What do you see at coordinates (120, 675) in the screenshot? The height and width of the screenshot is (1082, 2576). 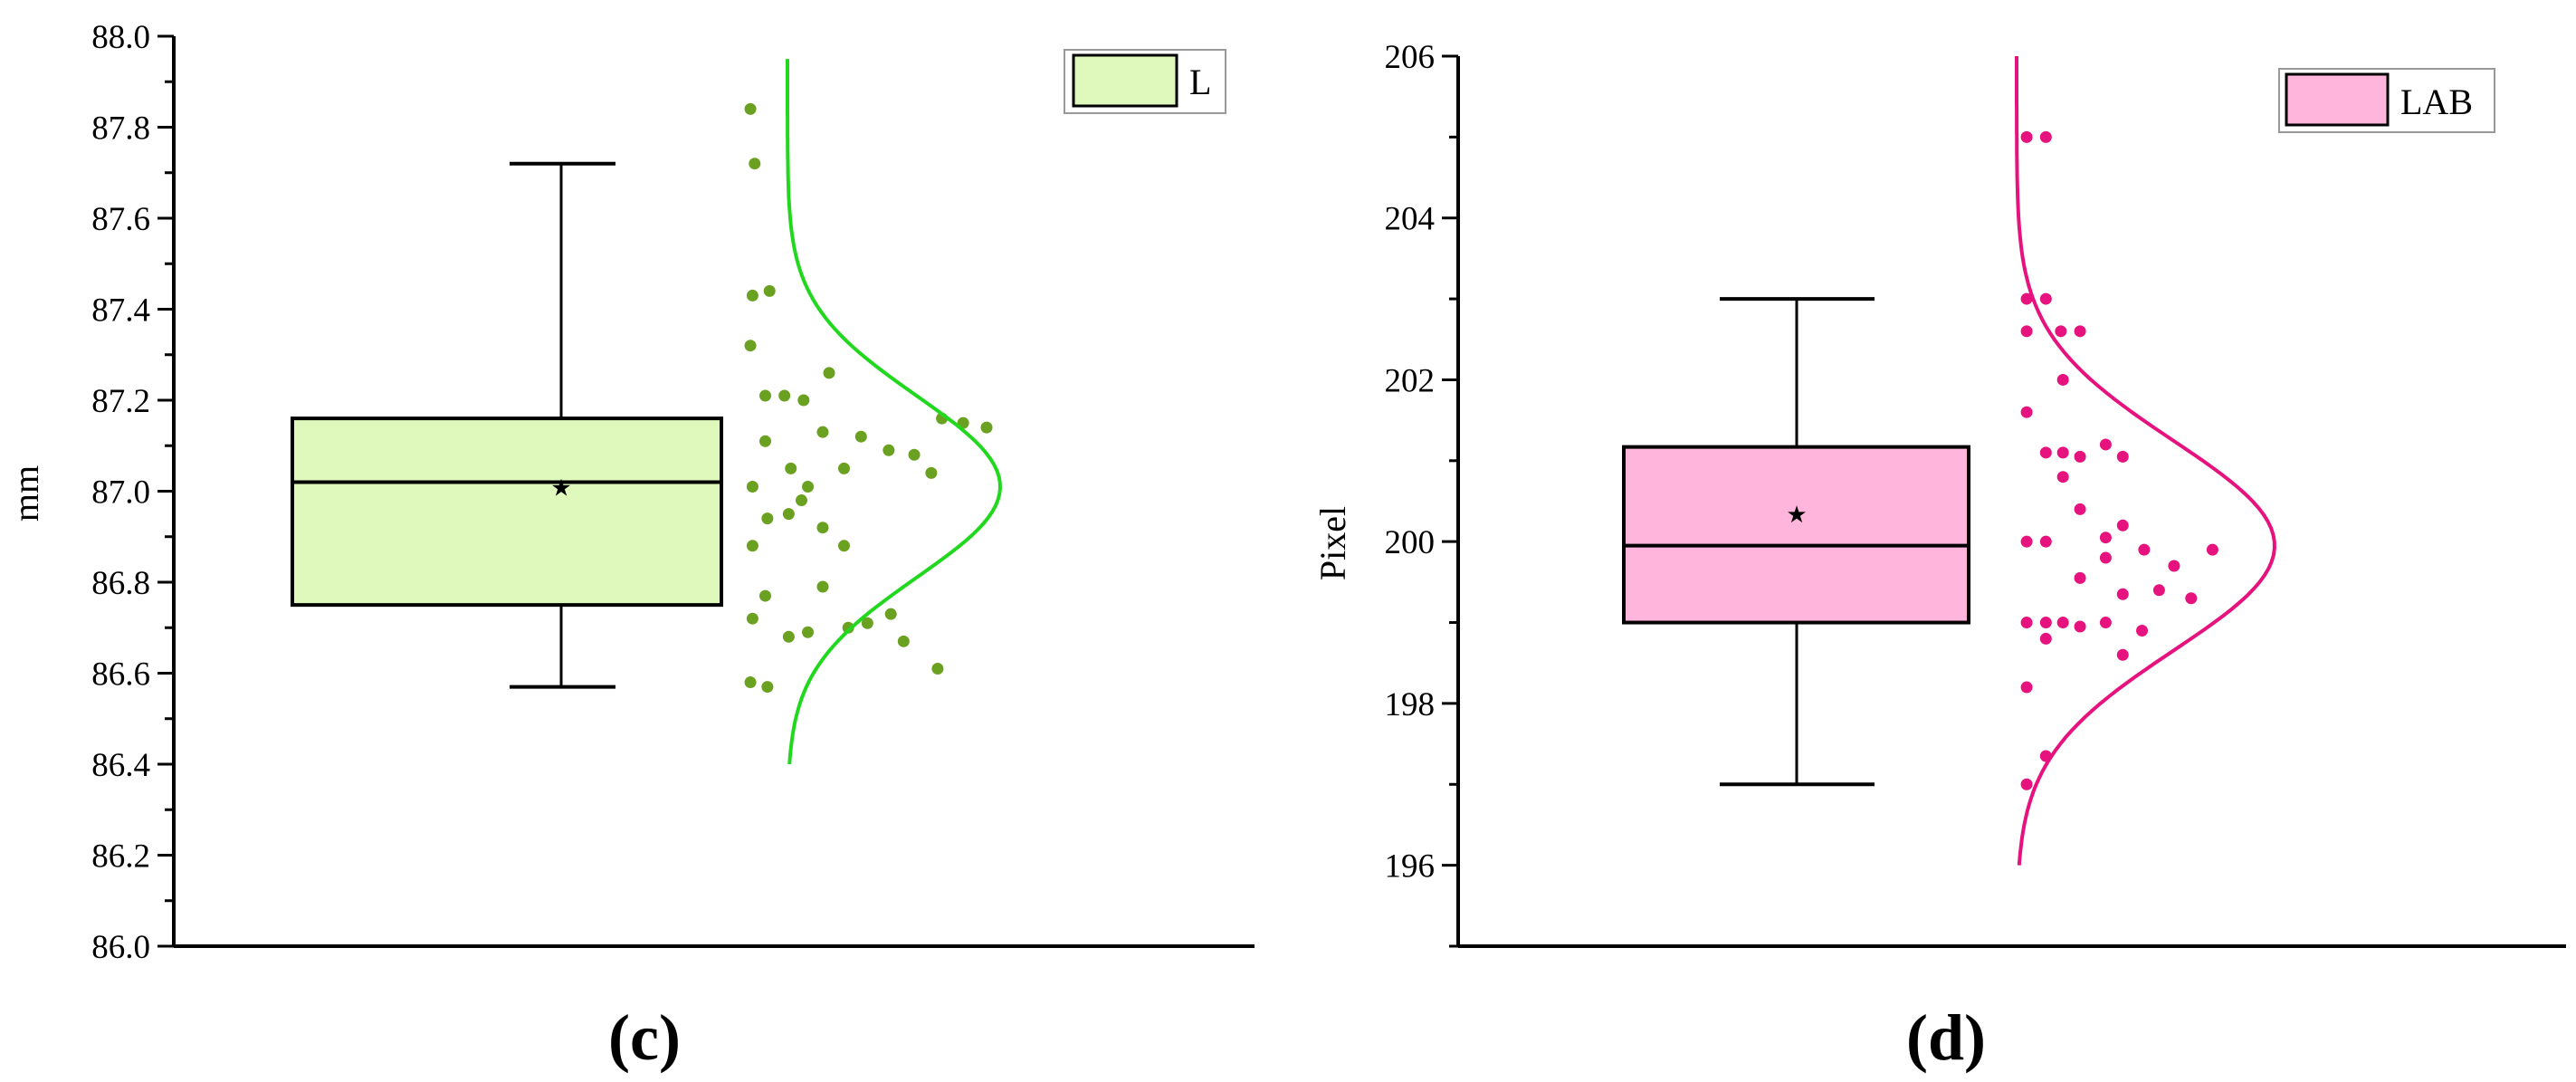 I see `y-tick-label: 86.6` at bounding box center [120, 675].